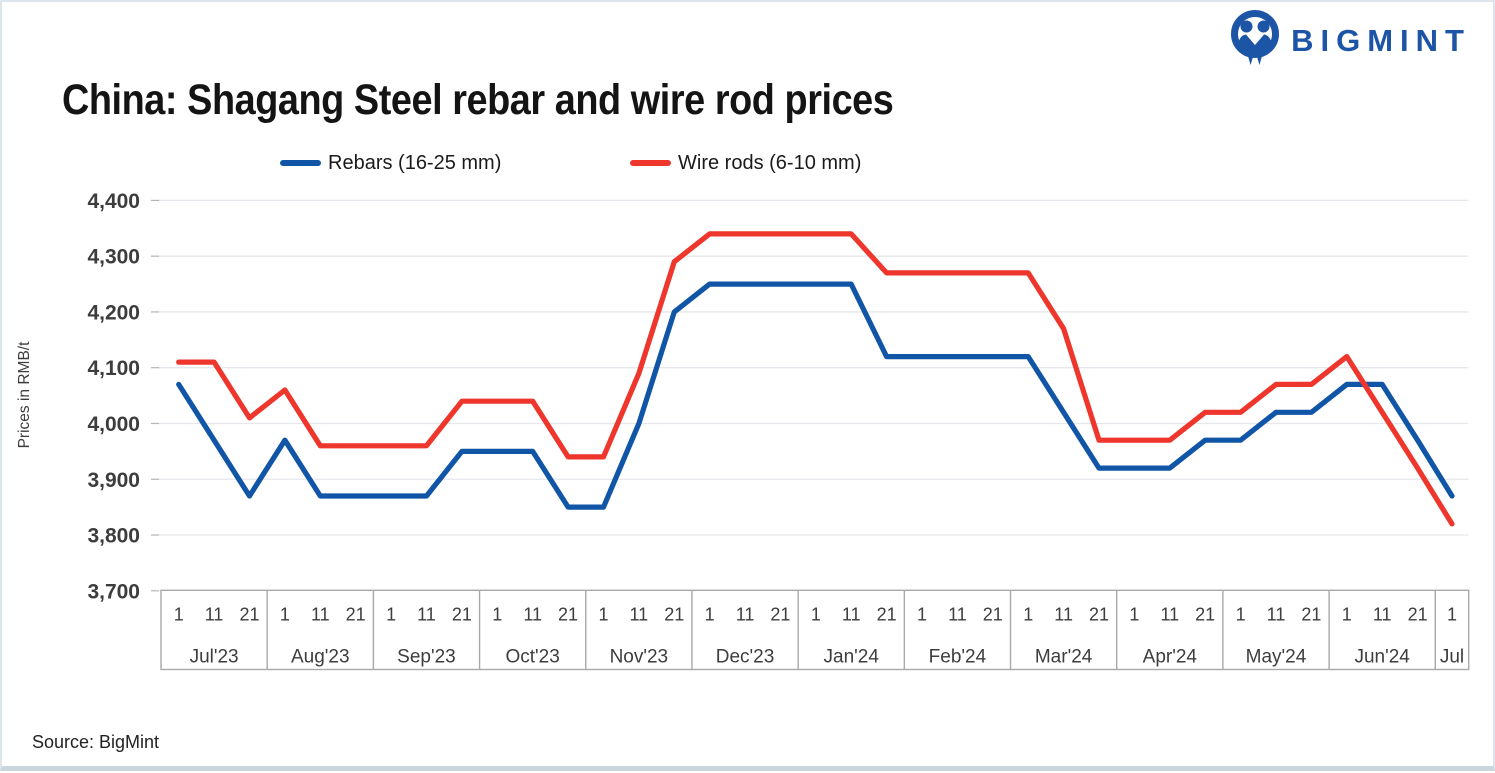 This screenshot has width=1495, height=773. I want to click on x-axis-month-label: Nov'23, so click(639, 657).